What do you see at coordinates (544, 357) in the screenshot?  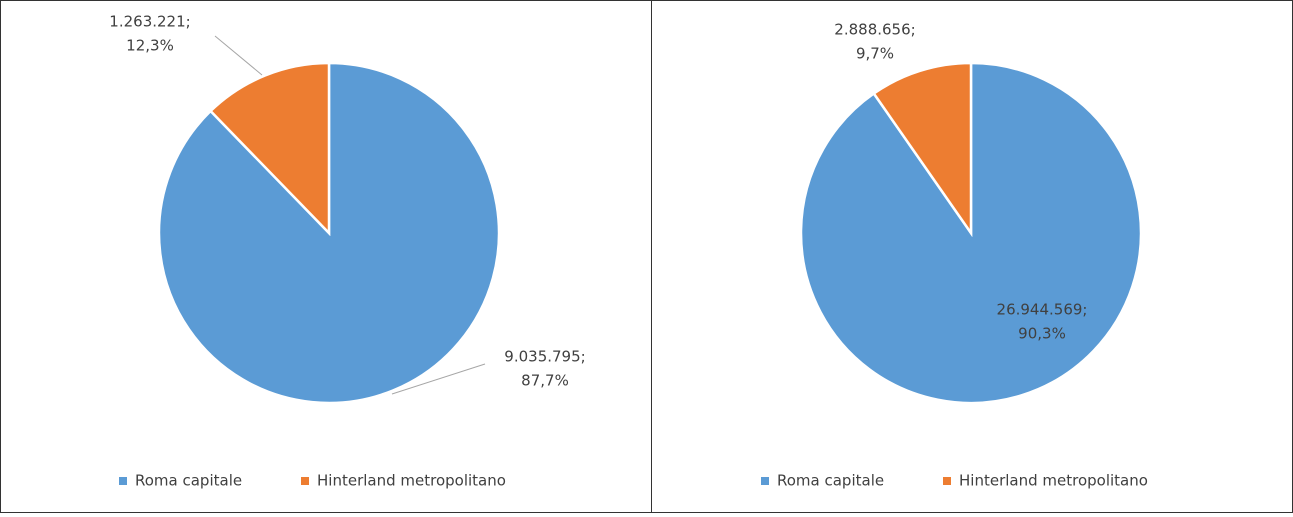 I see `data-label-value: 9.035.795;` at bounding box center [544, 357].